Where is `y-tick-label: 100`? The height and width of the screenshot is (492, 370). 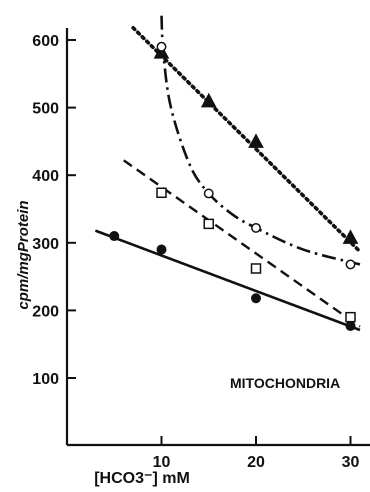 y-tick-label: 100 is located at coordinates (45, 379).